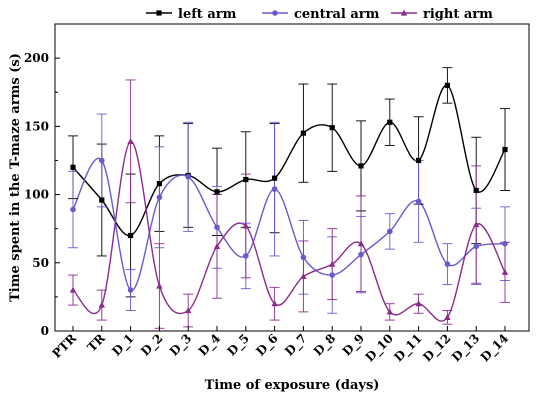 The image size is (550, 404). What do you see at coordinates (97, 342) in the screenshot?
I see `x-tick-label: TR` at bounding box center [97, 342].